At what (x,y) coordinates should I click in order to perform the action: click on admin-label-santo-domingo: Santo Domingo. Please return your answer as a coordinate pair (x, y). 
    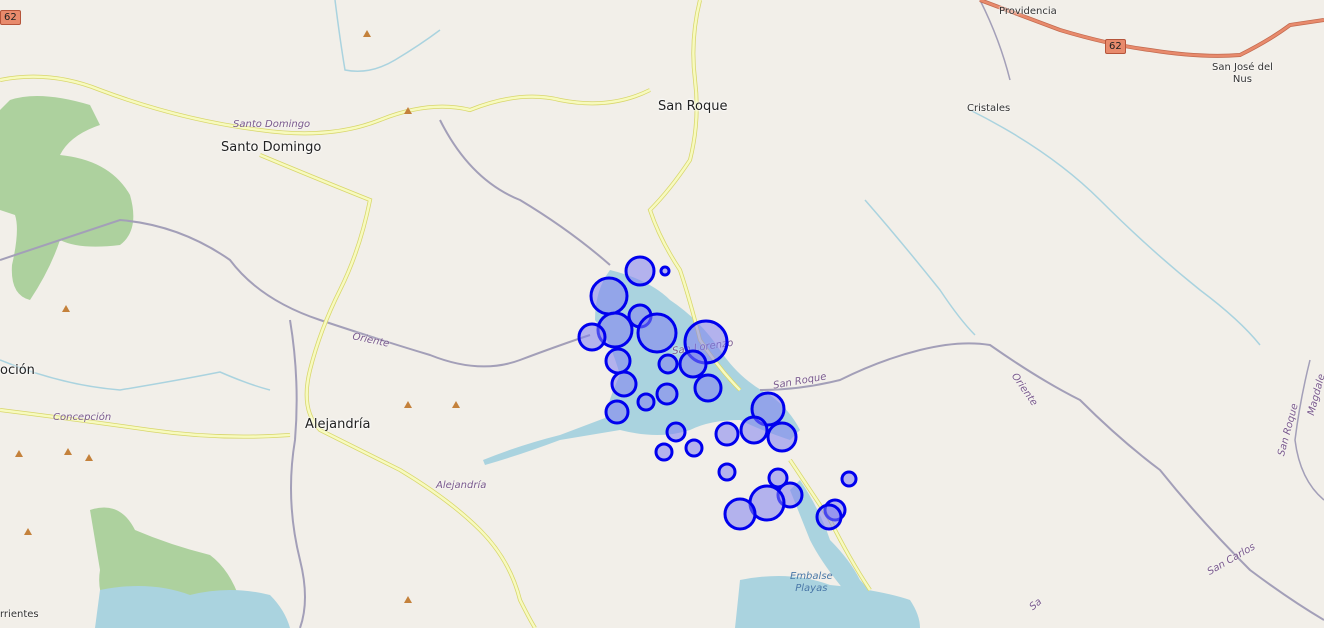
    Looking at the image, I should click on (272, 124).